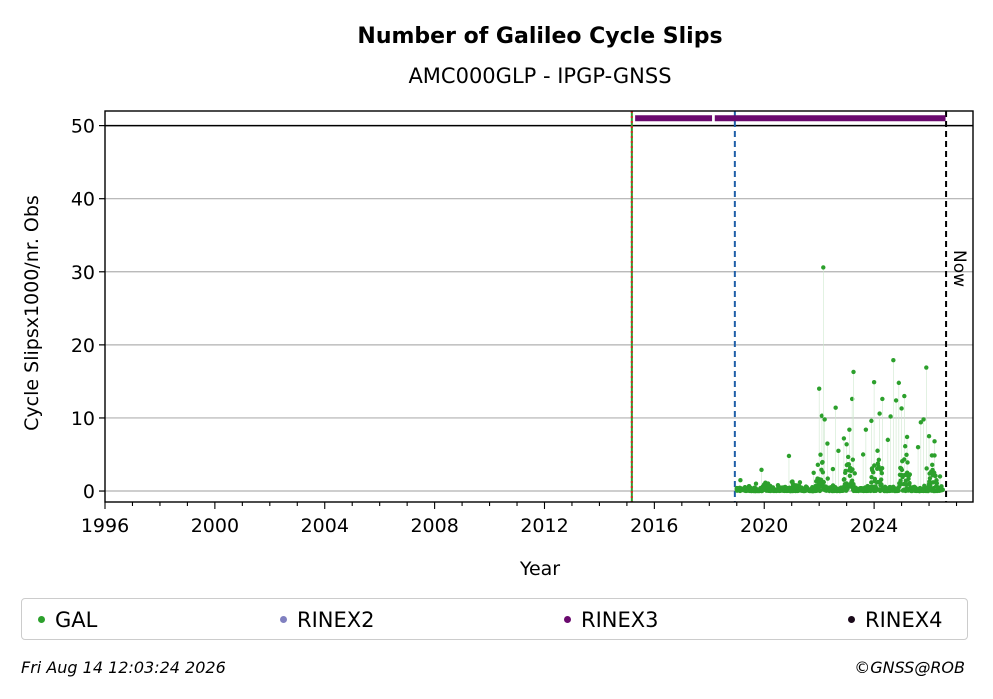  What do you see at coordinates (283, 619) in the screenshot?
I see `legend-marker-rinex2` at bounding box center [283, 619].